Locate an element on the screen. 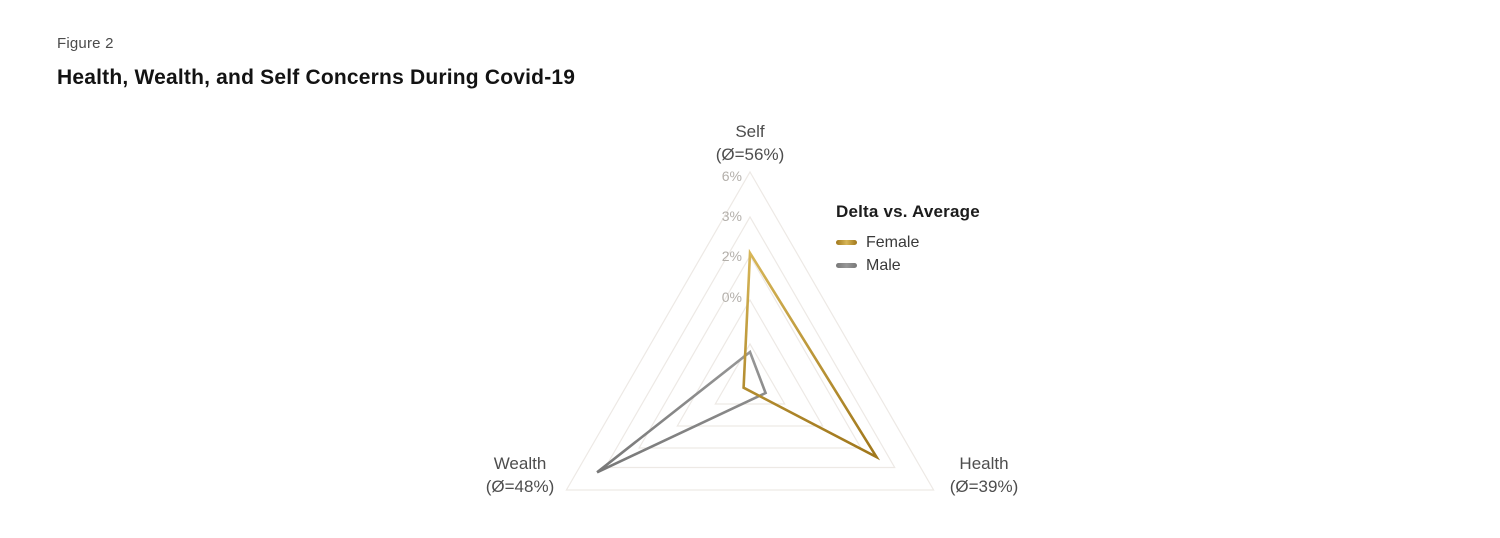 The height and width of the screenshot is (538, 1500). figure-label: Figure 2 is located at coordinates (85, 43).